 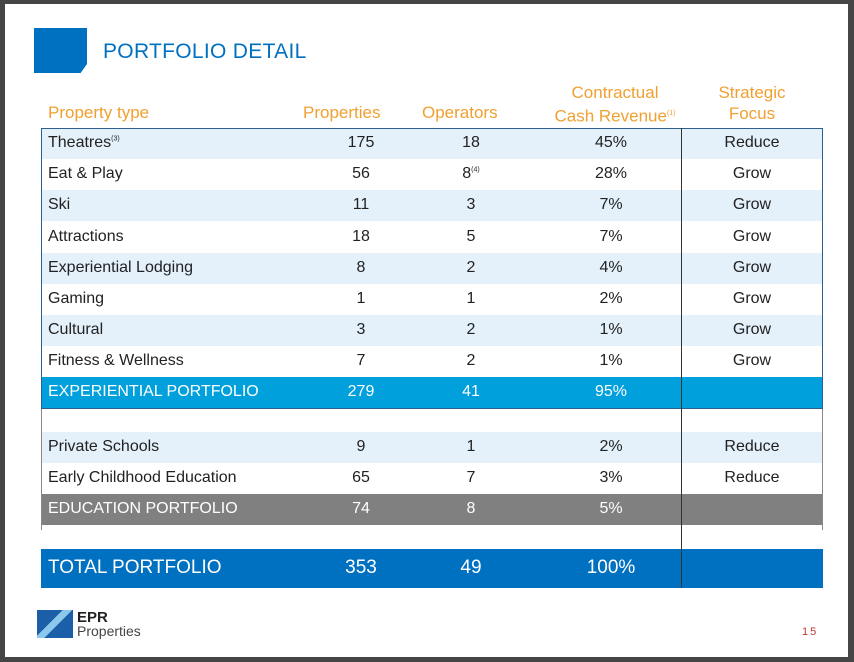 I want to click on cell-revenue-text: 7%, so click(x=611, y=205).